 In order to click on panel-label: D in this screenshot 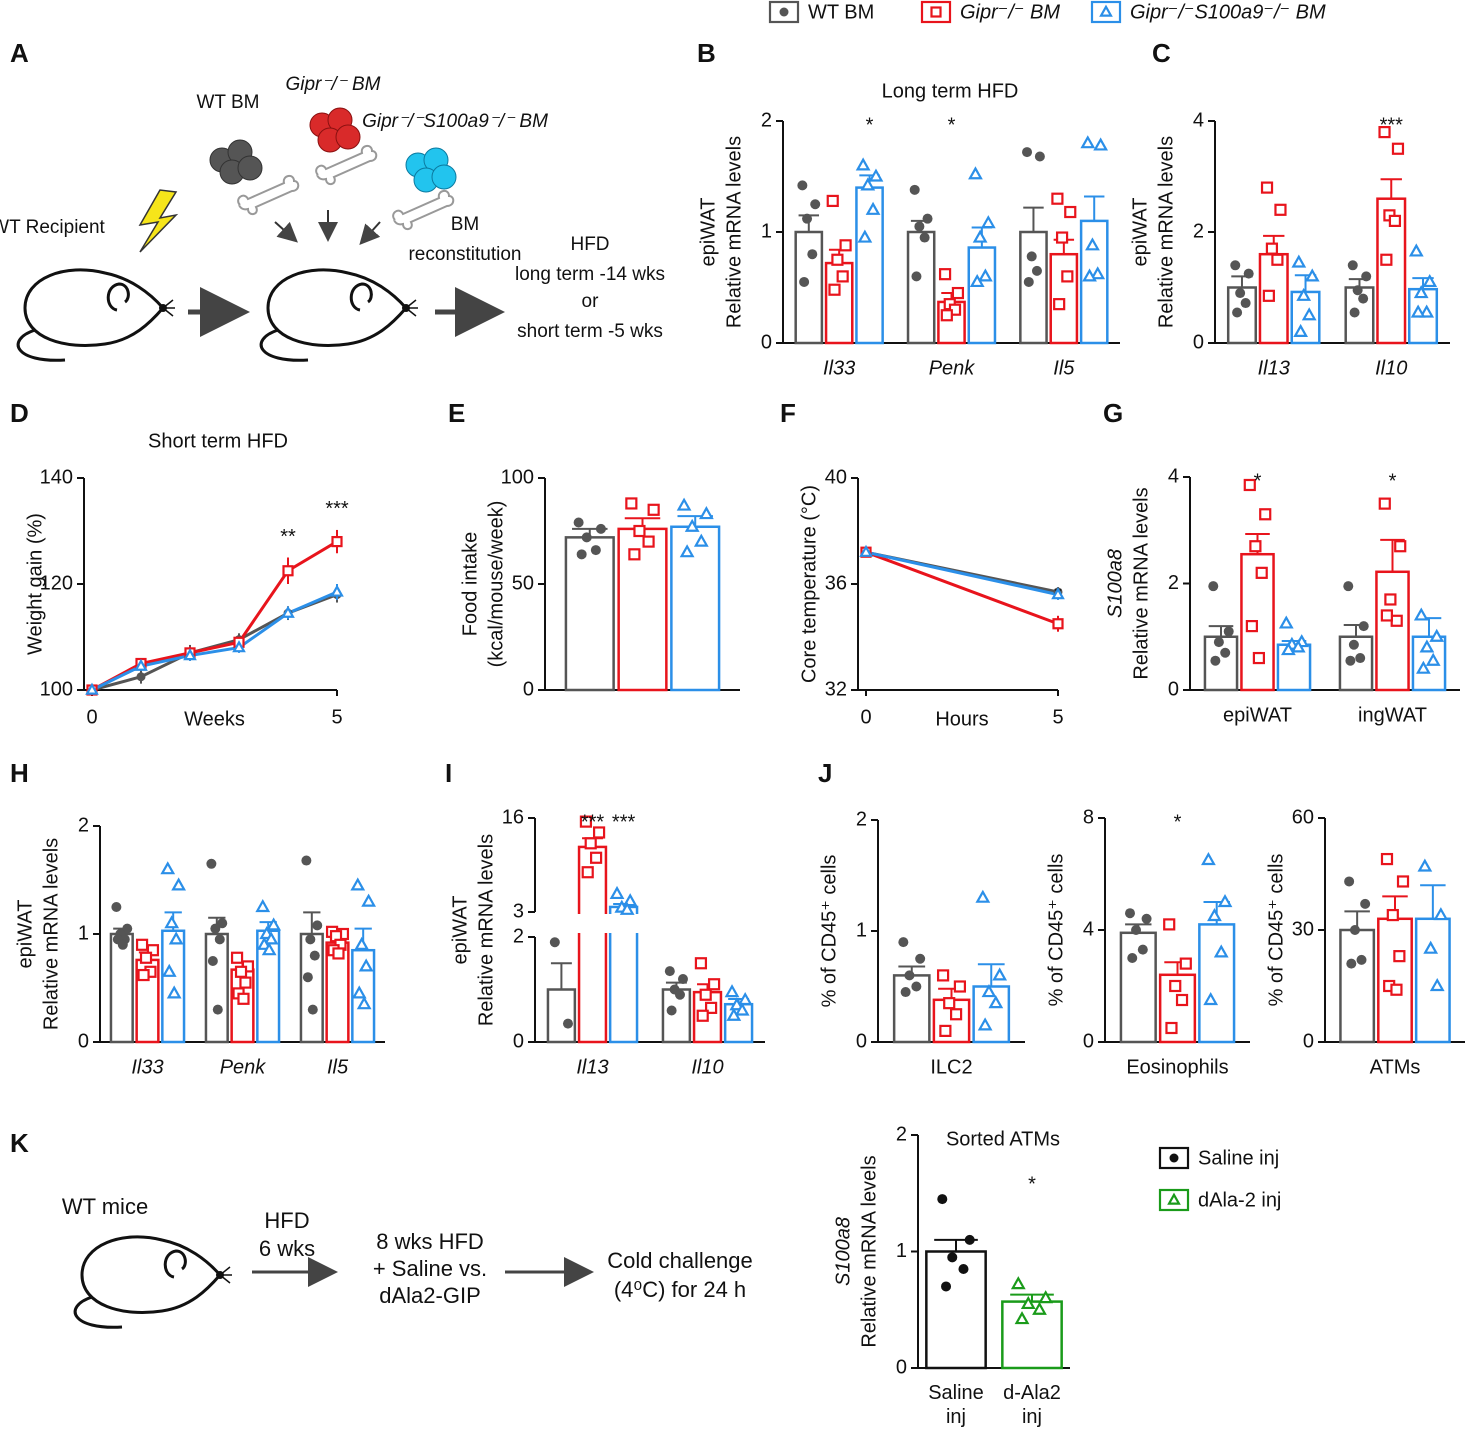, I will do `click(19, 413)`.